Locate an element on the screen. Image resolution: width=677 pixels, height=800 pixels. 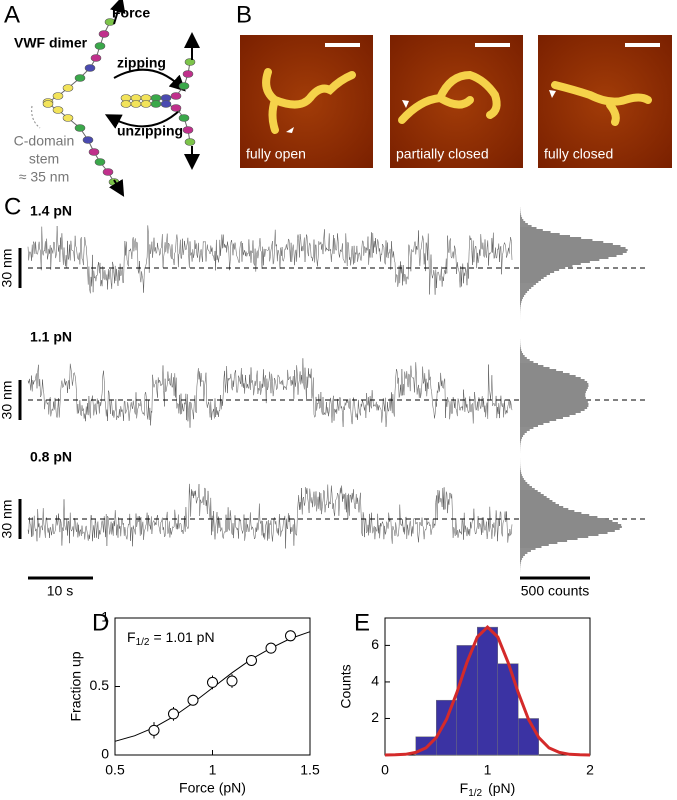
x-tick-label: 1.5 is located at coordinates (310, 770).